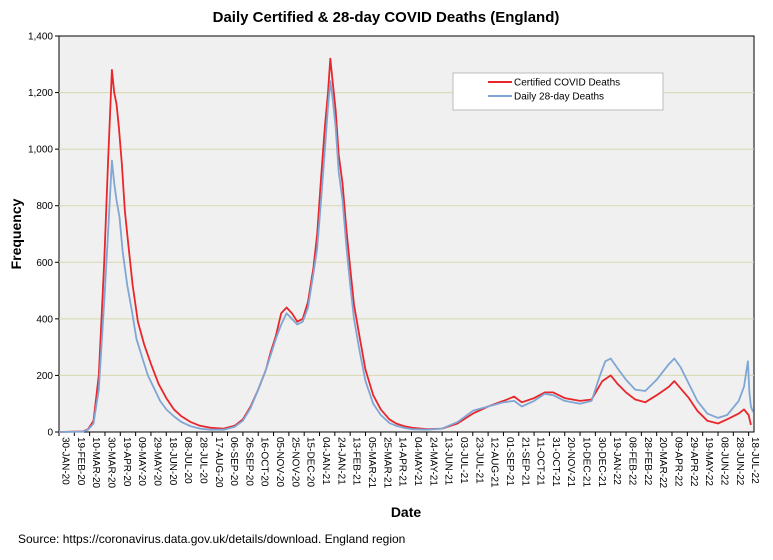 Image resolution: width=773 pixels, height=560 pixels. Describe the element at coordinates (494, 462) in the screenshot. I see `x-tick-label: 12-AUG-21` at that location.